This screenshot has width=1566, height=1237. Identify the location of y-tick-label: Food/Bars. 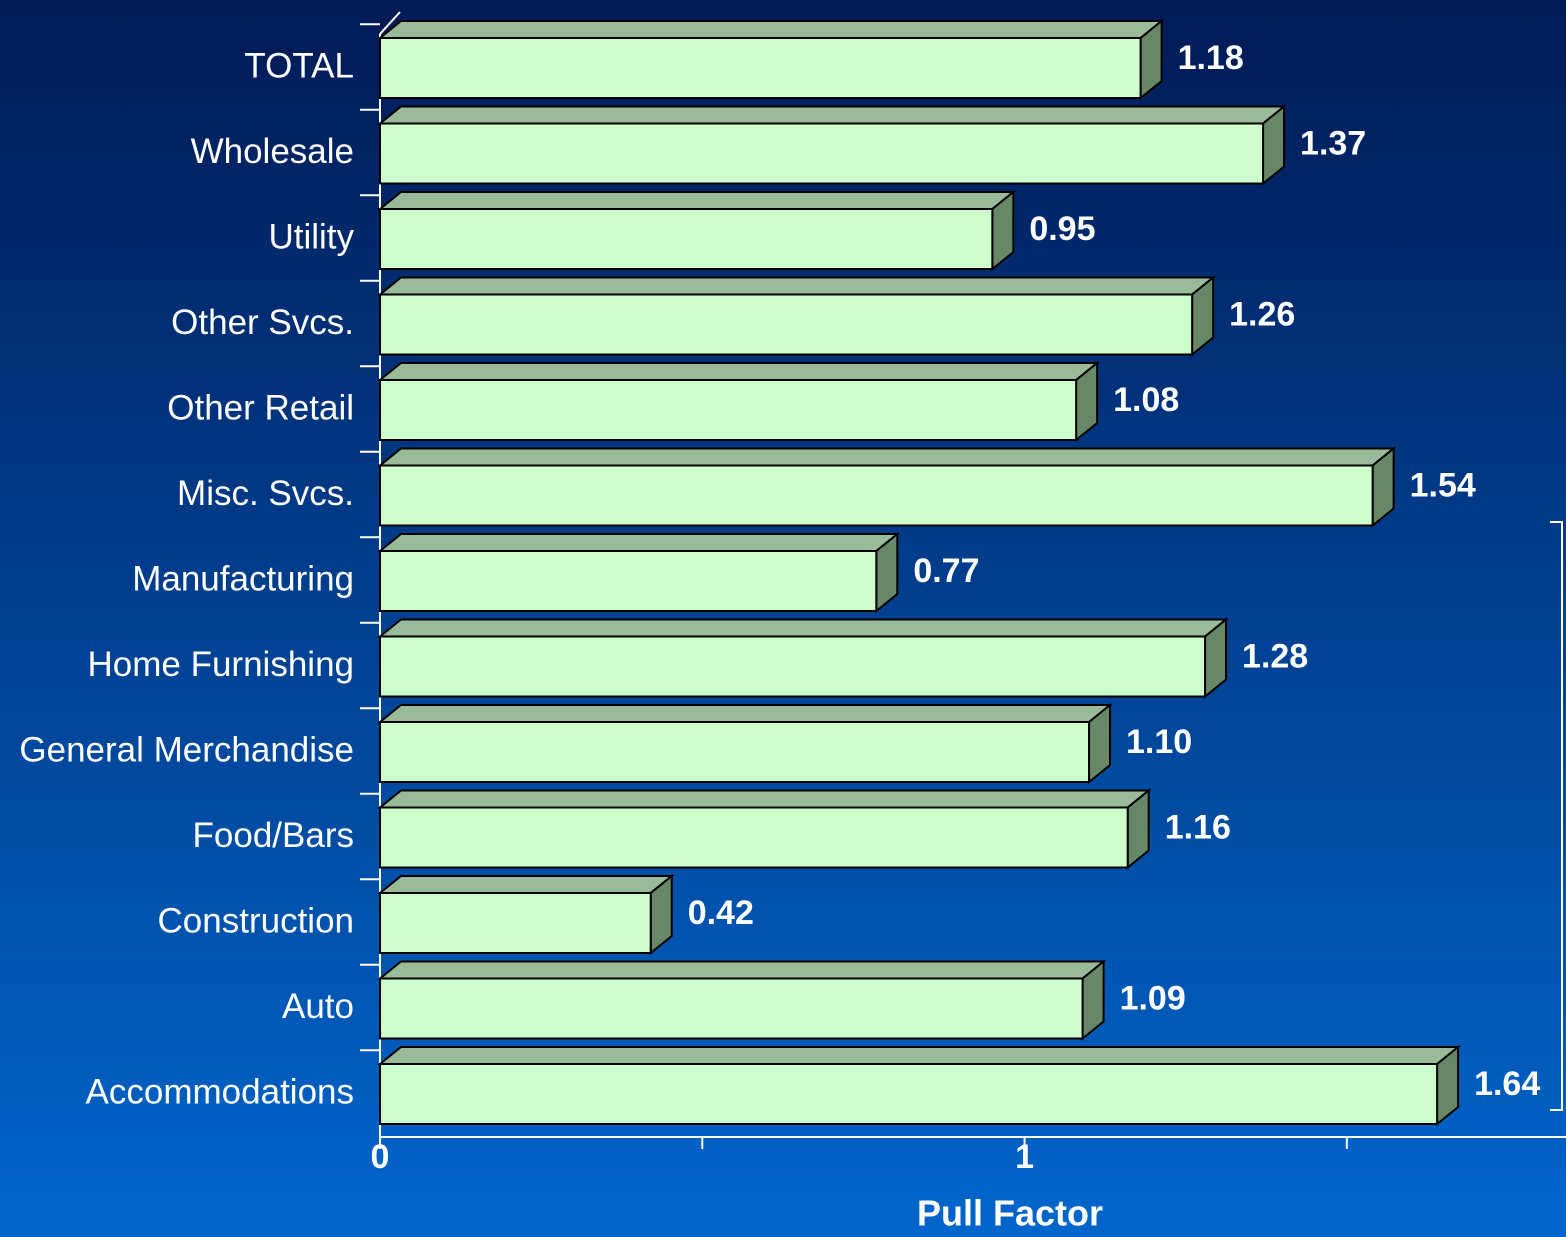
(273, 835).